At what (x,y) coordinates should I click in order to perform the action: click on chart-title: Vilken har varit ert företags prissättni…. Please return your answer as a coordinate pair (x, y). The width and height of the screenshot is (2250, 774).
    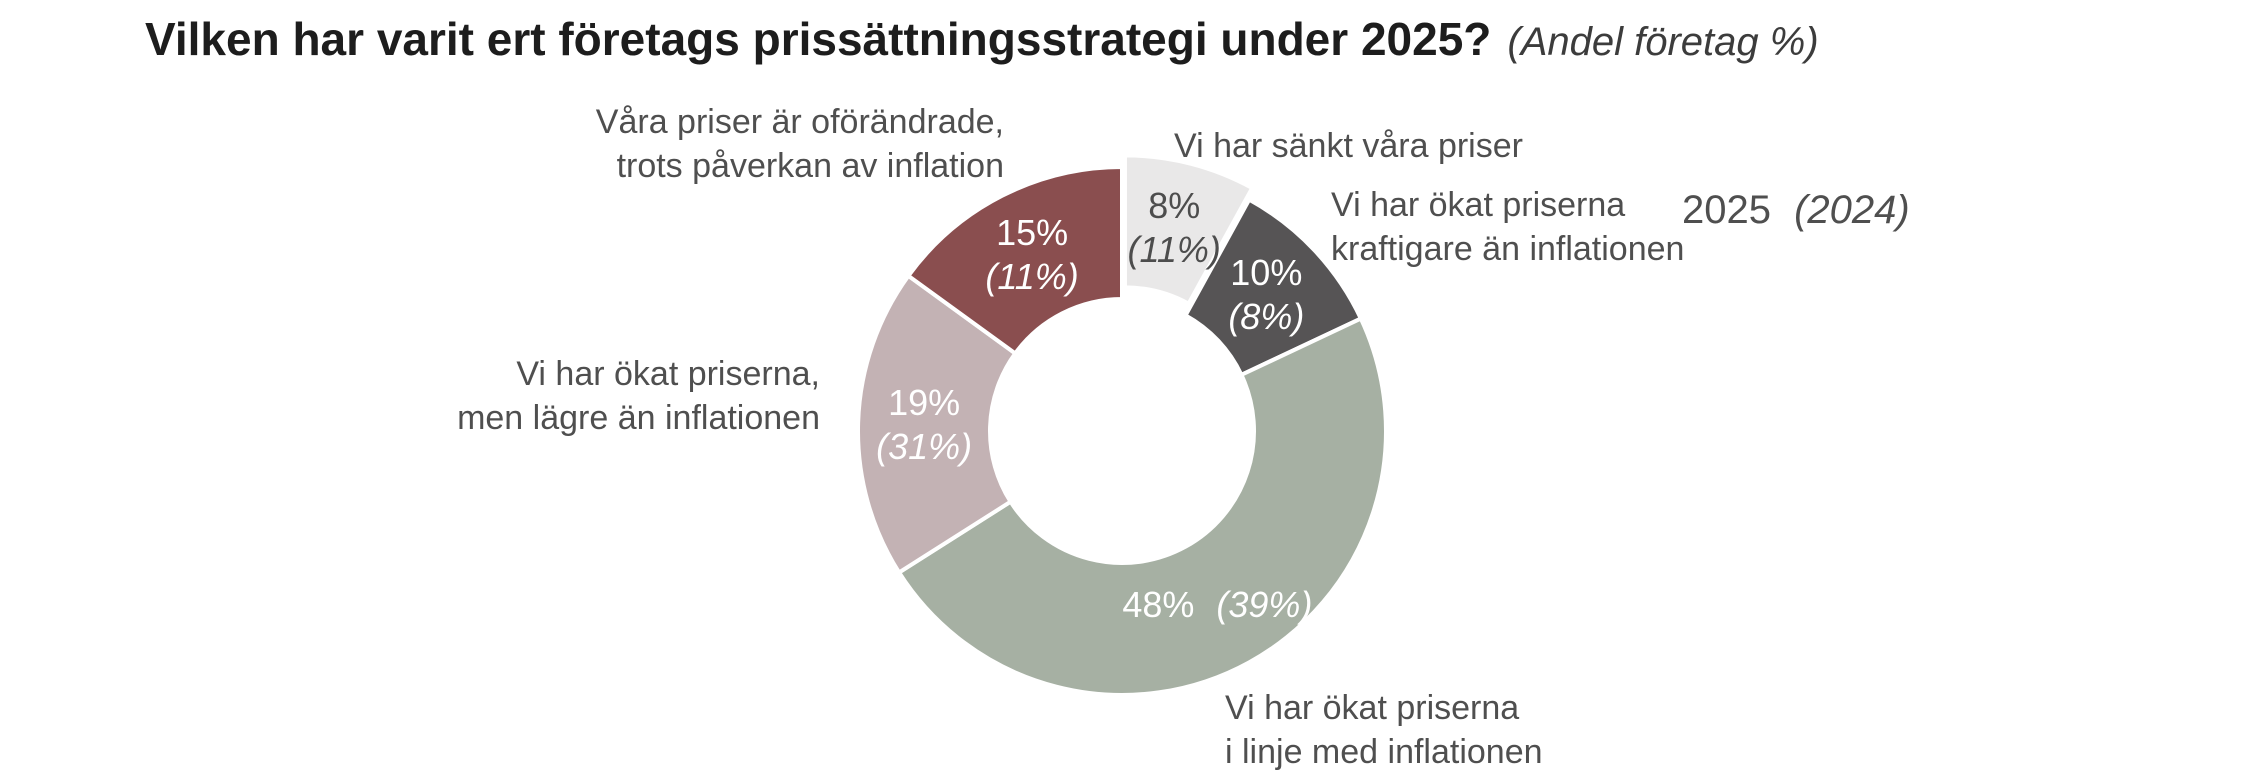
    Looking at the image, I should click on (818, 39).